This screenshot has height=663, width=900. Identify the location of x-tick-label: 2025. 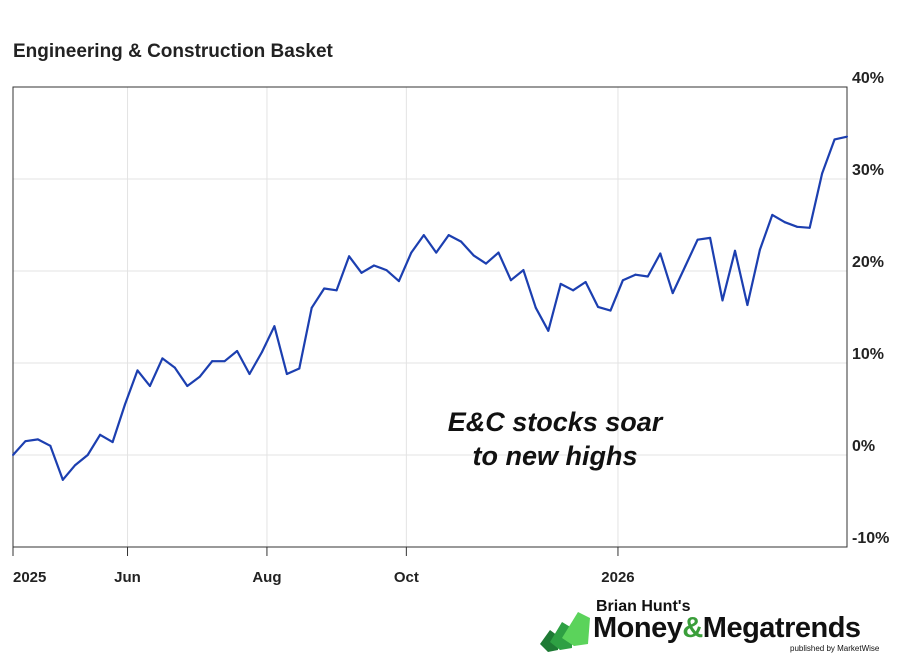
(29, 577).